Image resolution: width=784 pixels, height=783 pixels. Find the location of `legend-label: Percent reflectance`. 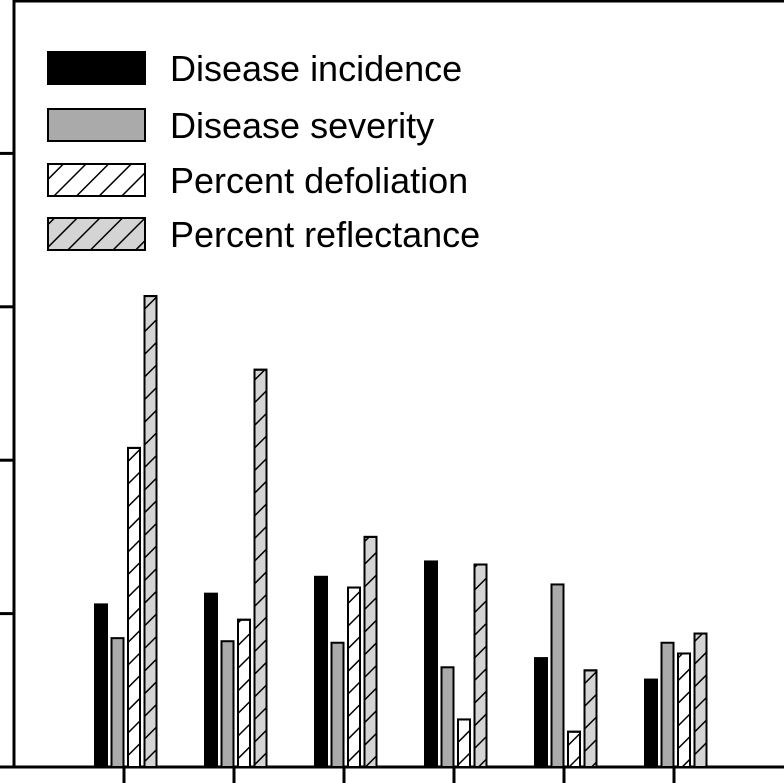

legend-label: Percent reflectance is located at coordinates (325, 234).